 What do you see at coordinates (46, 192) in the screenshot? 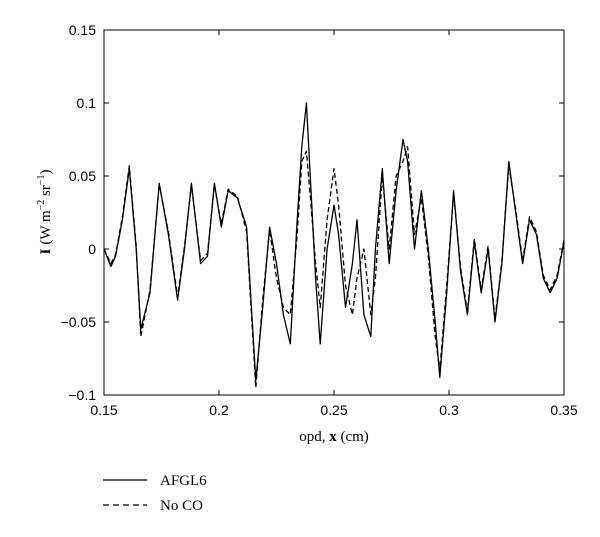
I see `y-axis-label-unit-sr: sr` at bounding box center [46, 192].